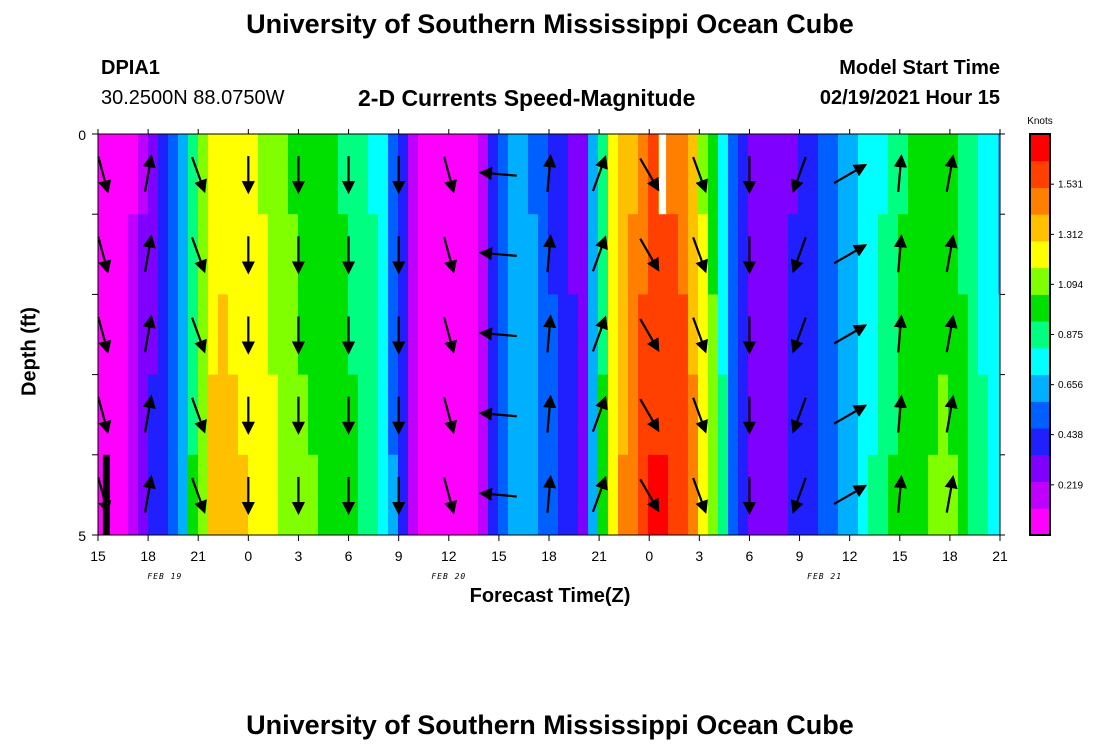  What do you see at coordinates (824, 576) in the screenshot?
I see `date-label: FEB 21` at bounding box center [824, 576].